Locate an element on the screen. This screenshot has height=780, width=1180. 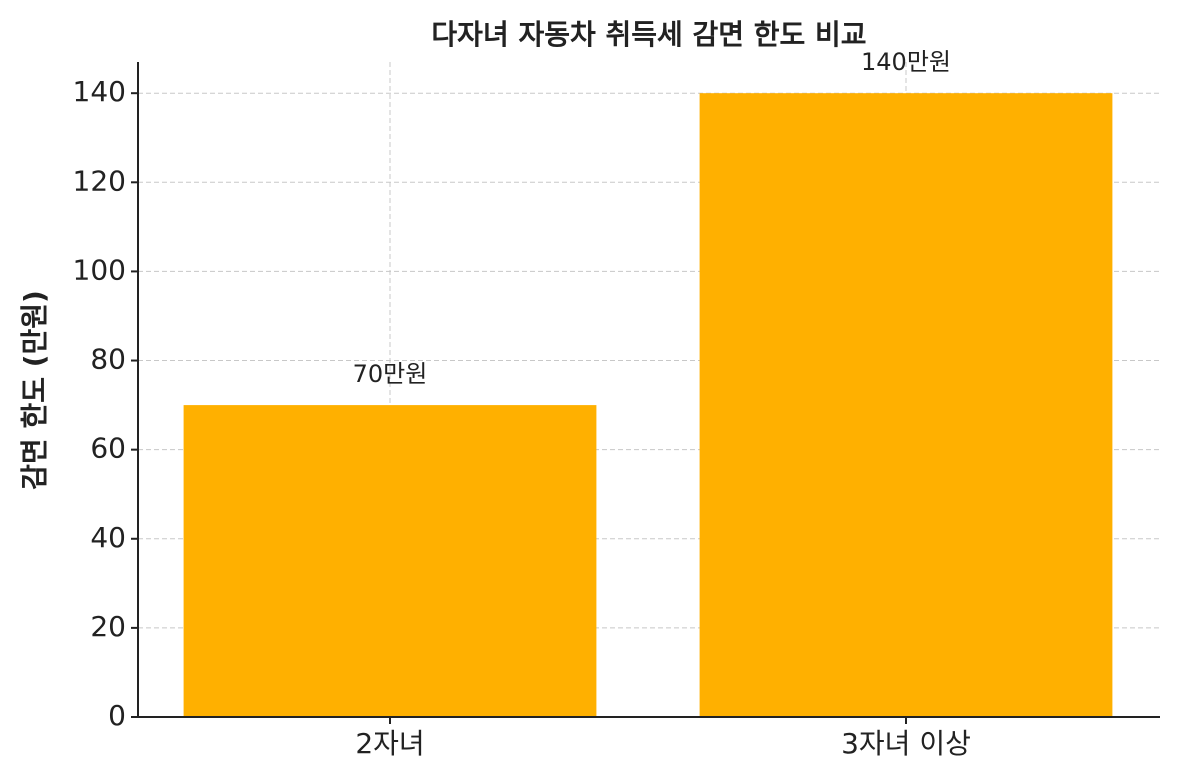
value-label: 140만원 is located at coordinates (906, 62).